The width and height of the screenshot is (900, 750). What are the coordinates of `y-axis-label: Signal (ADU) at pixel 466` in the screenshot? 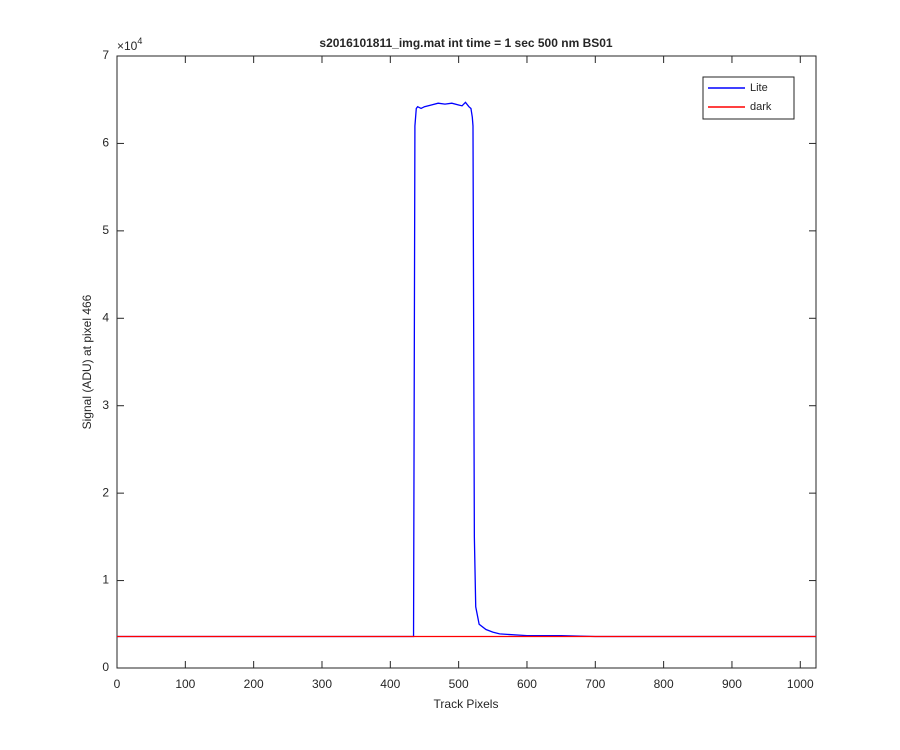 It's located at (87, 361).